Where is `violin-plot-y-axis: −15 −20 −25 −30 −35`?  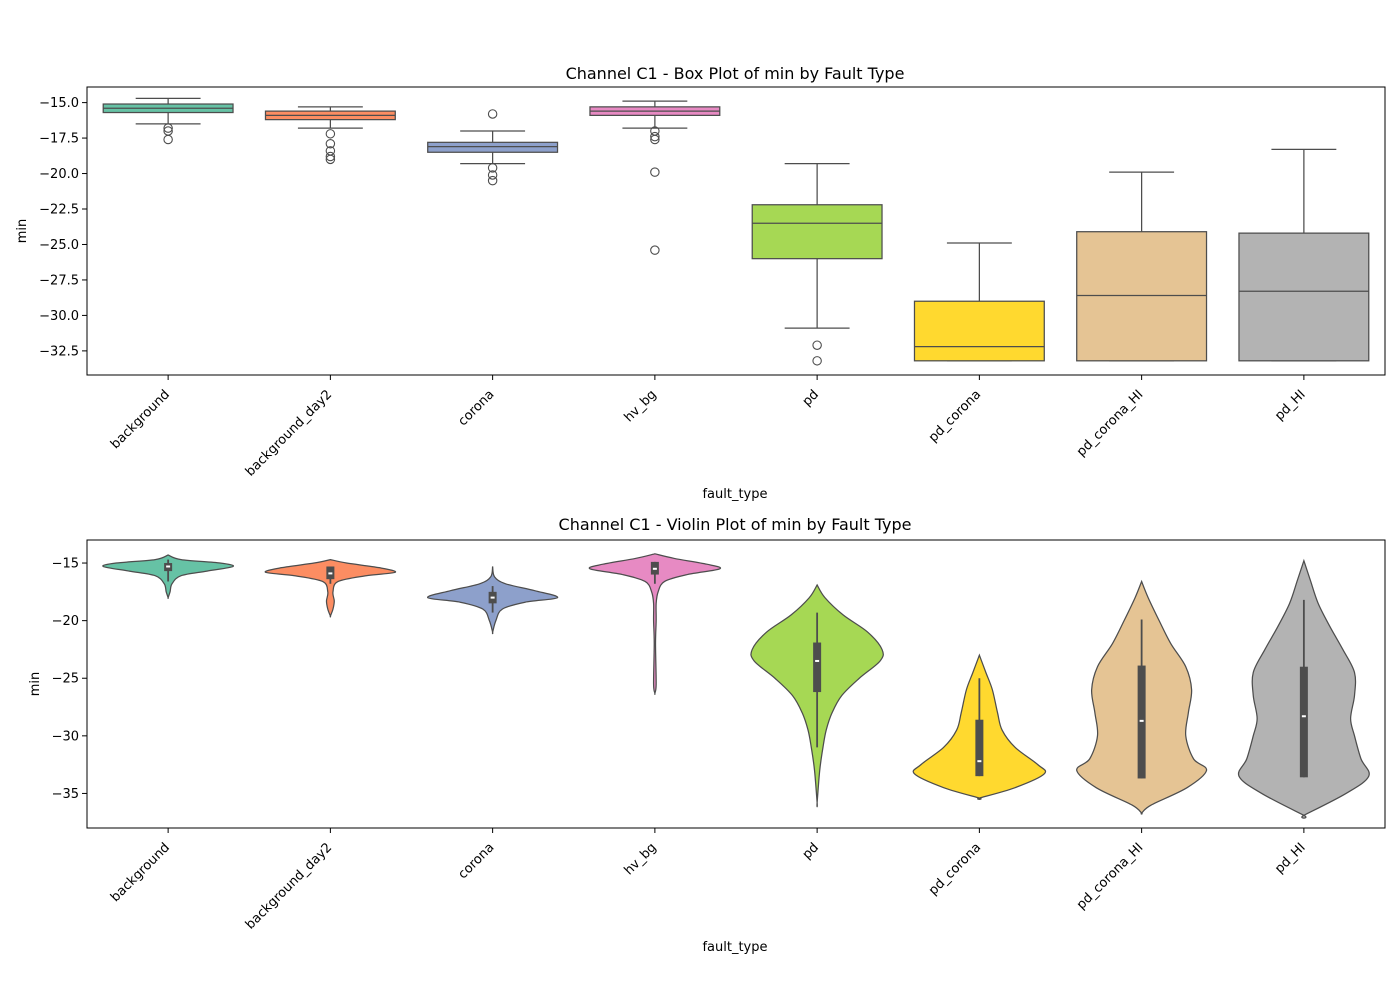
violin-plot-y-axis: −15 −20 −25 −30 −35 is located at coordinates (69, 679).